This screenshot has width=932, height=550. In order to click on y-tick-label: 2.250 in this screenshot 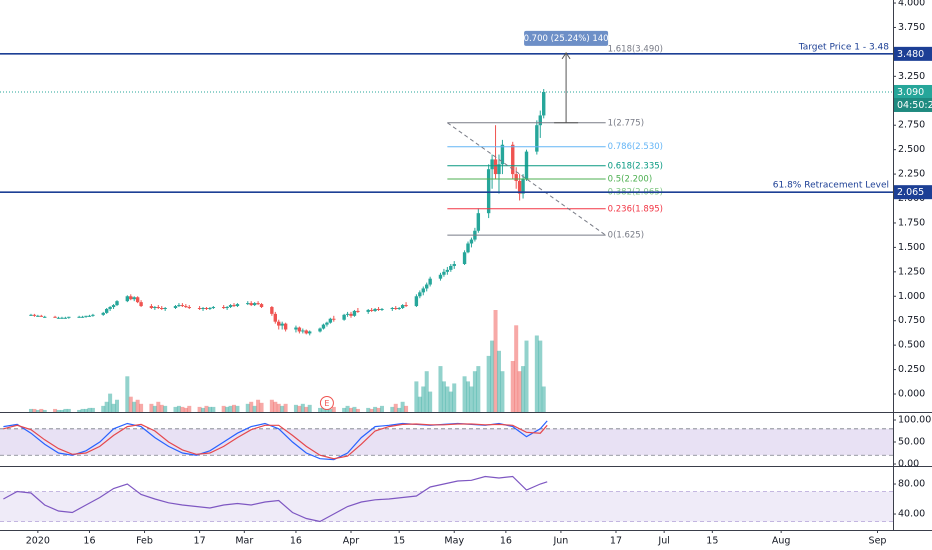, I will do `click(911, 174)`.